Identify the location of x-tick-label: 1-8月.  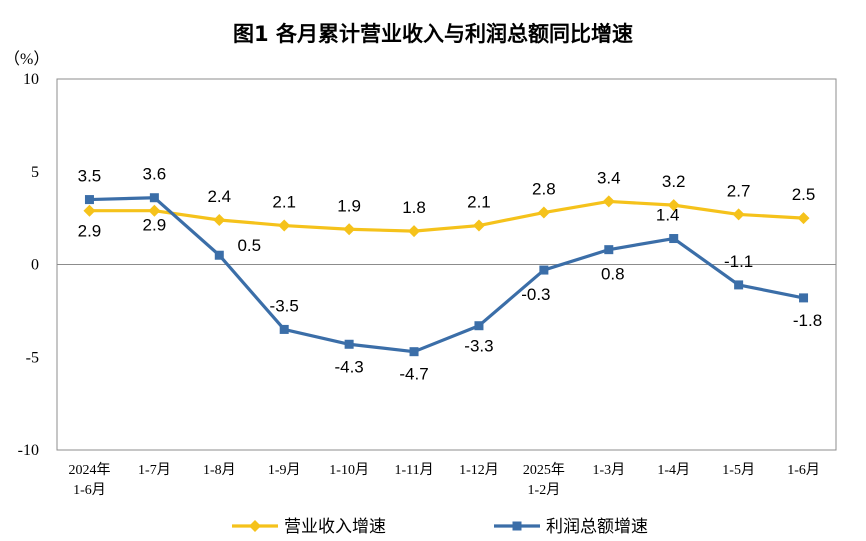
(219, 470).